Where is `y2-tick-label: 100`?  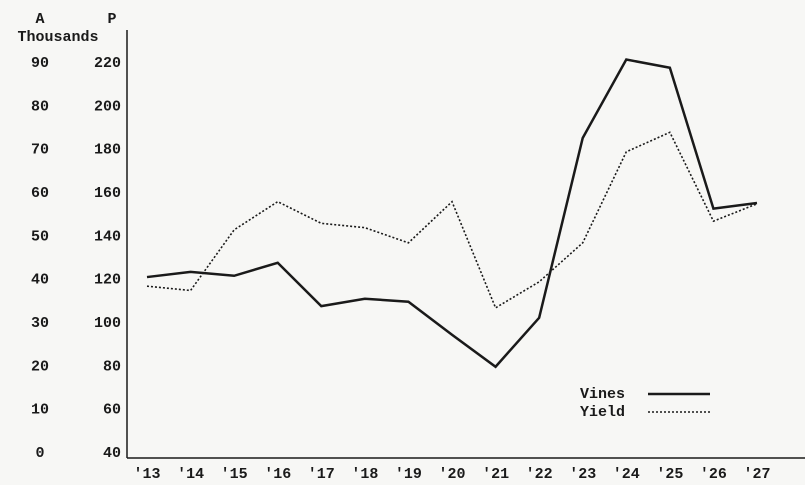
y2-tick-label: 100 is located at coordinates (107, 323).